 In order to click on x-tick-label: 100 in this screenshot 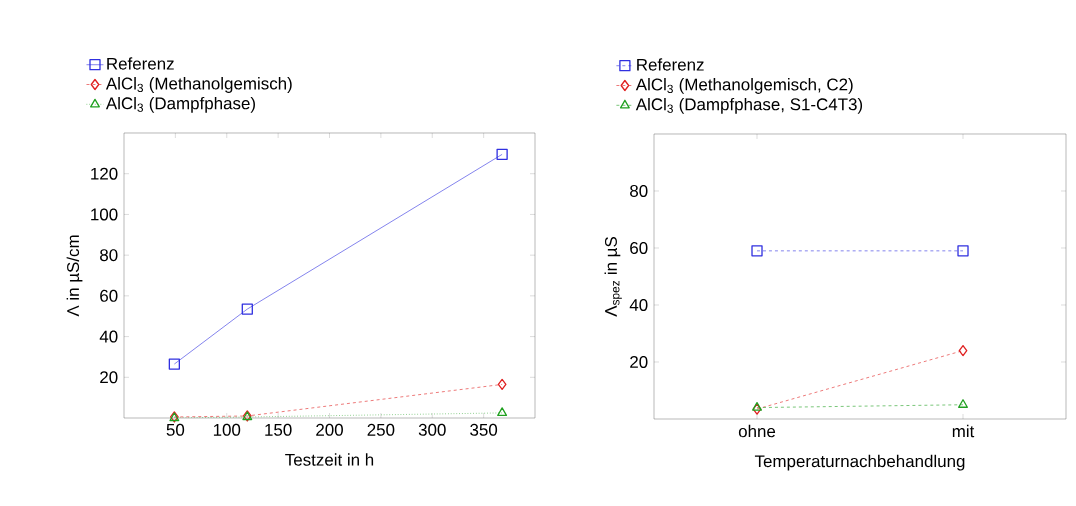, I will do `click(227, 429)`.